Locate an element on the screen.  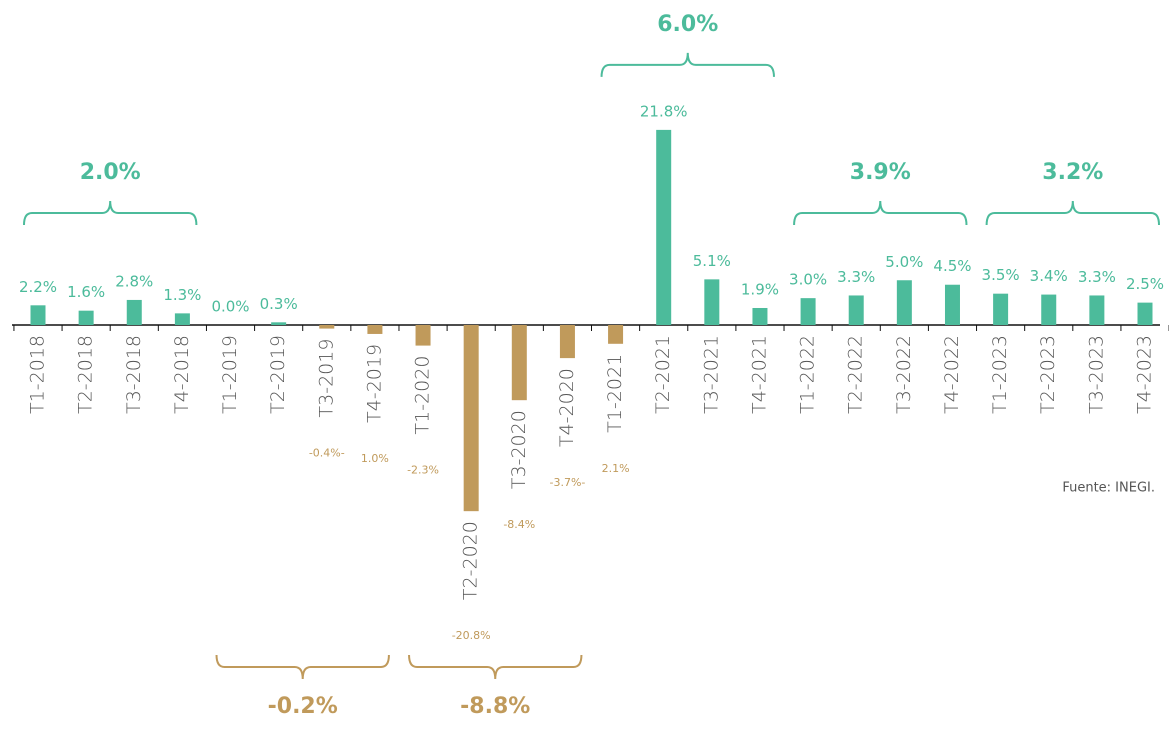
x-tick-label: T2-2021 is located at coordinates (663, 374).